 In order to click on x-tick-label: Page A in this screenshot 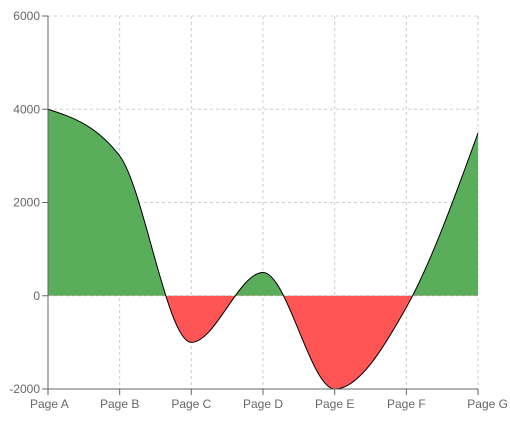, I will do `click(49, 404)`.